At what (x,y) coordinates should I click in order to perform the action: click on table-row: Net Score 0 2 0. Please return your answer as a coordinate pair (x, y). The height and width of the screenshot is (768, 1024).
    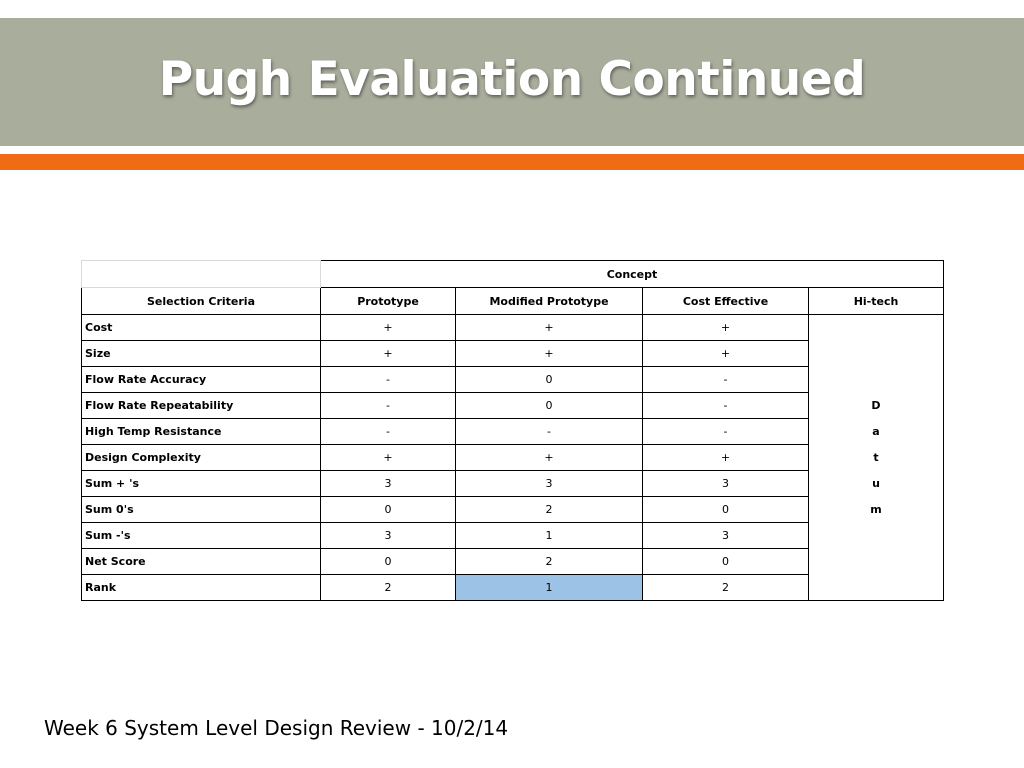
    Looking at the image, I should click on (512, 561).